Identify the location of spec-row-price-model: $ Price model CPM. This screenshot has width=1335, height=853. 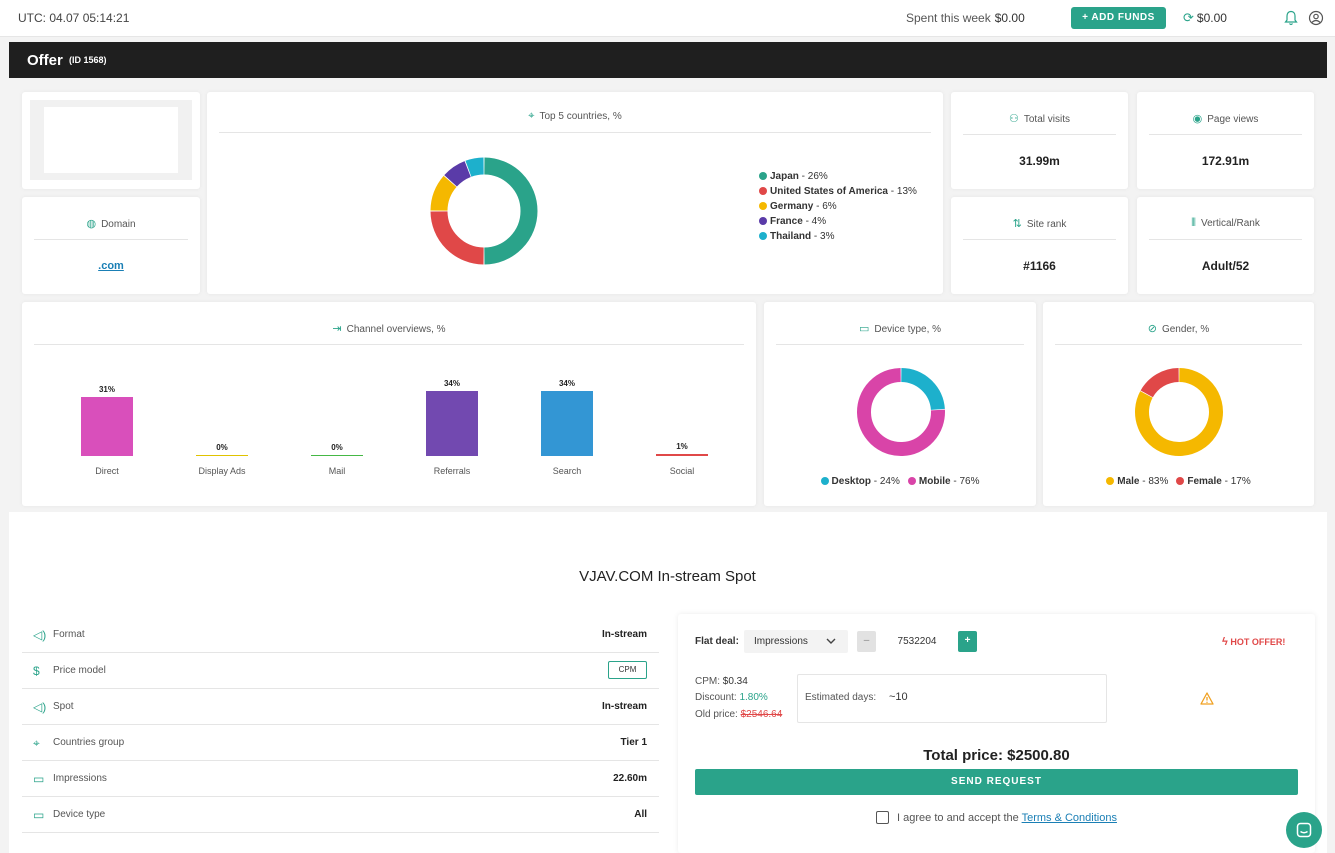
(340, 671).